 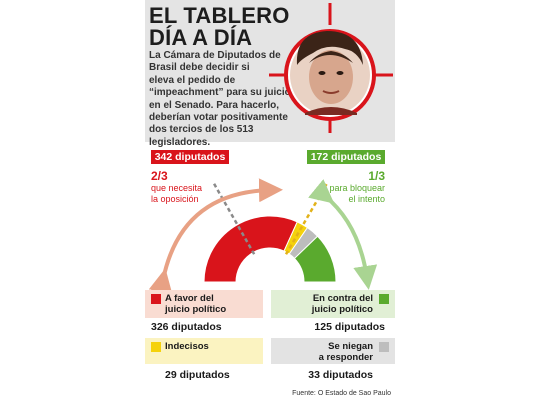 I want to click on legend-indecisos-label: Indecisos, so click(x=187, y=346).